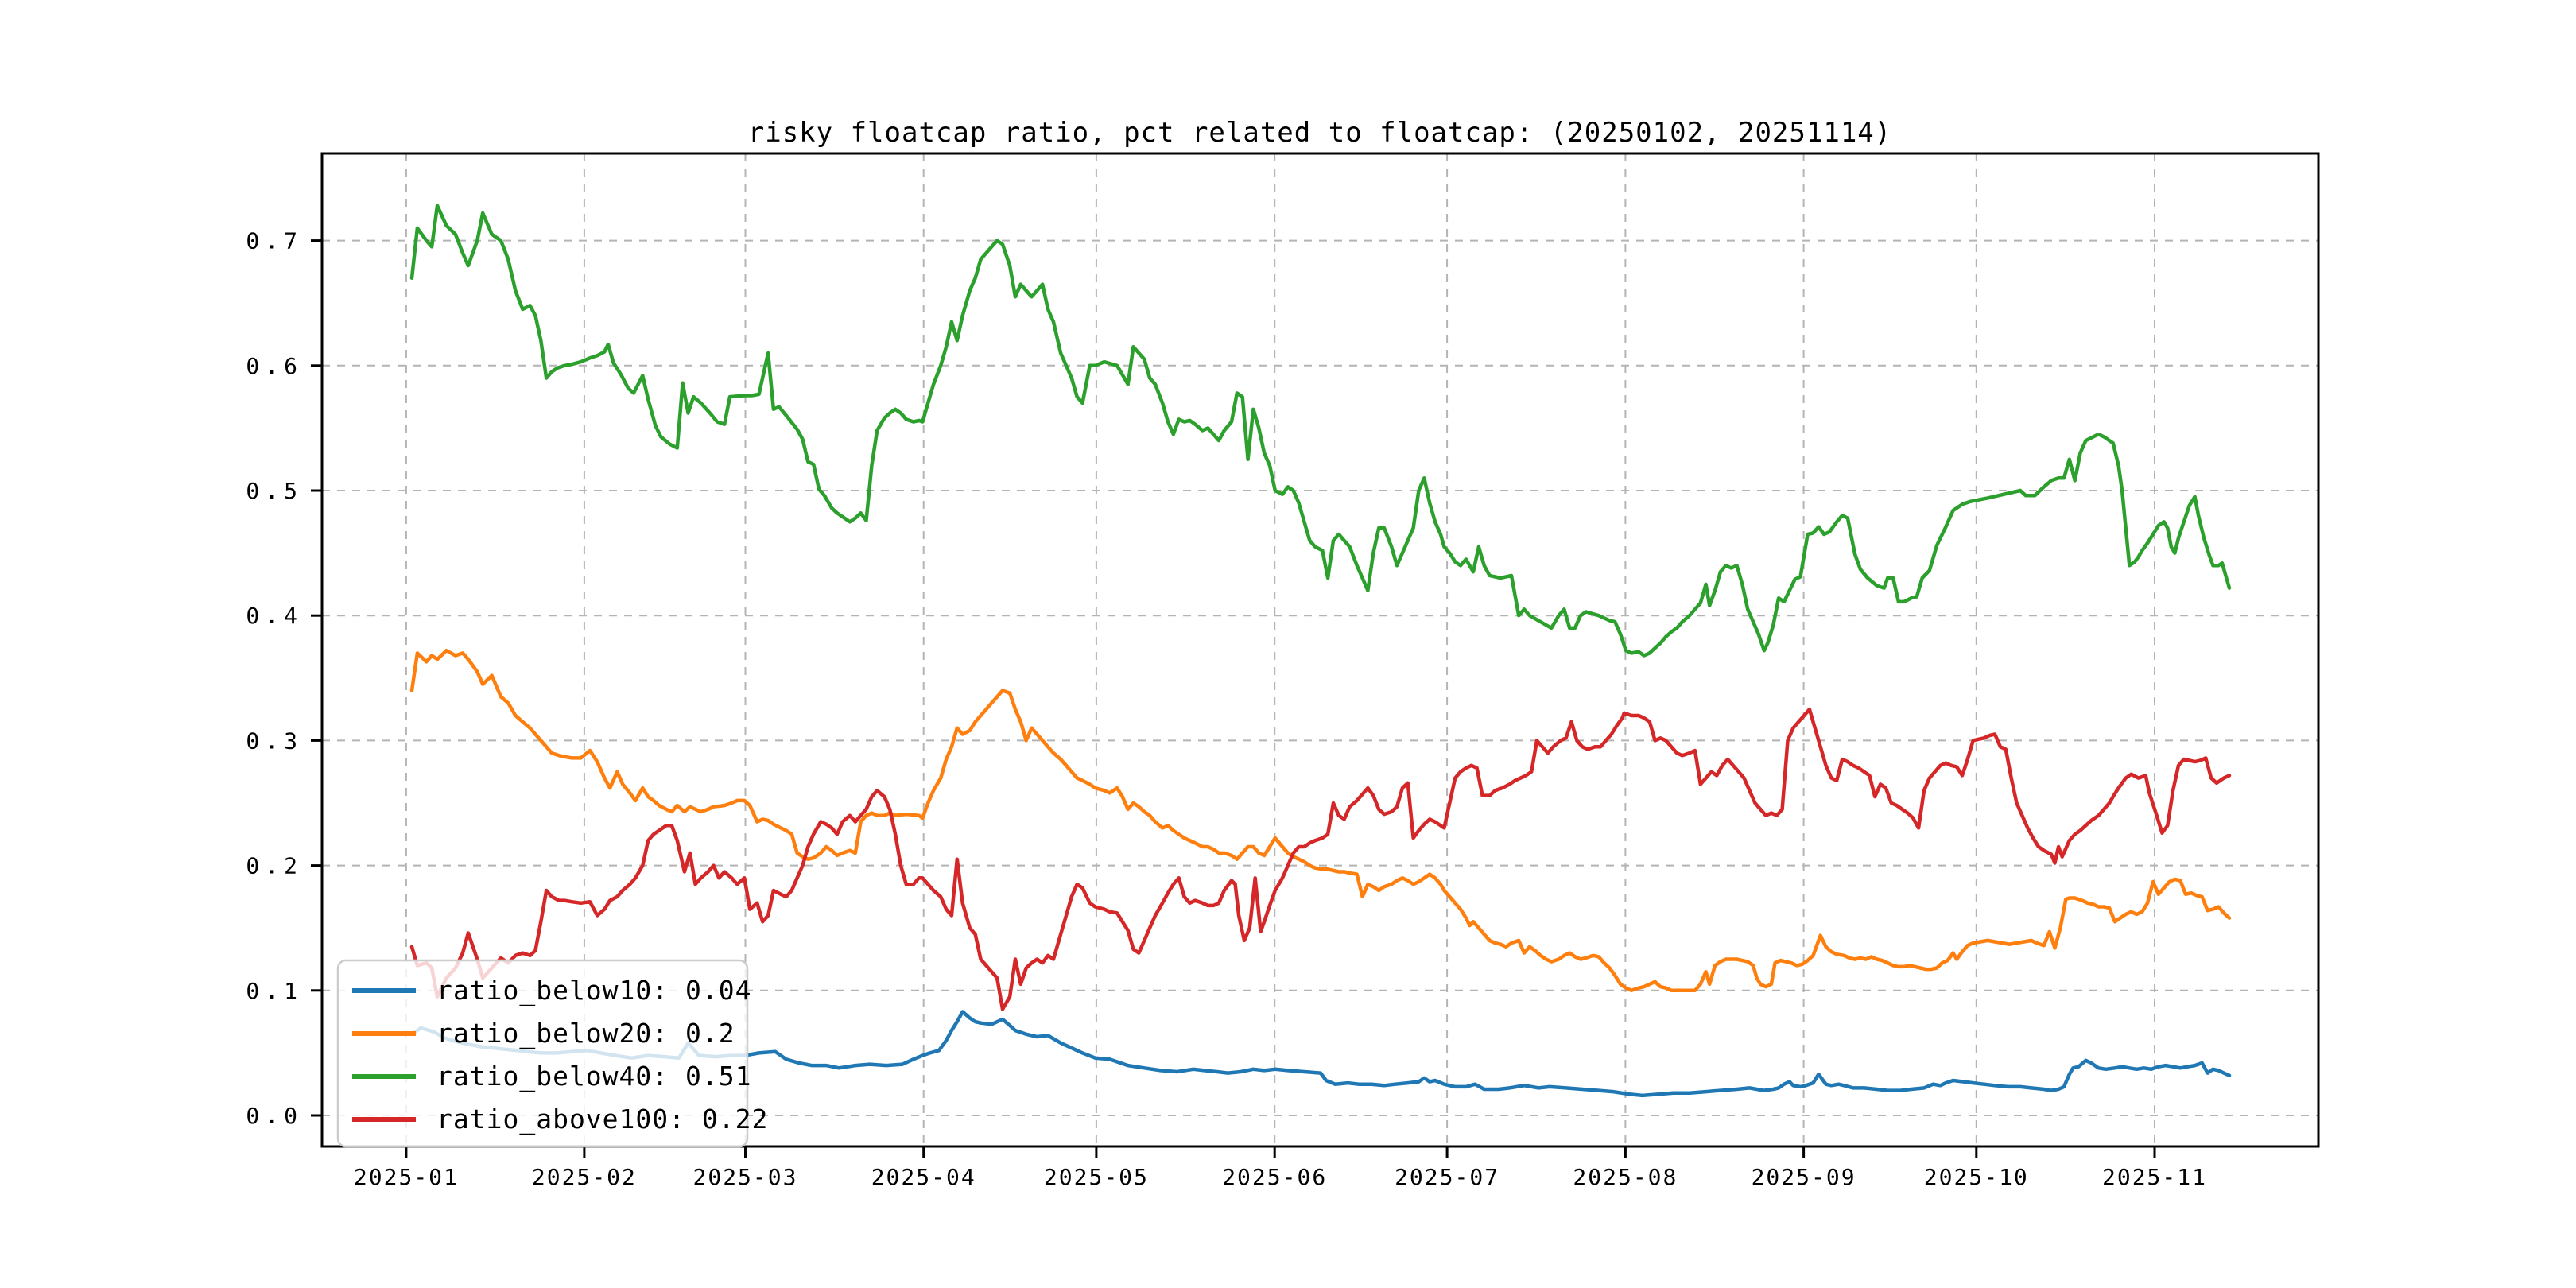 The image size is (2576, 1288). What do you see at coordinates (1321, 1054) in the screenshot?
I see `series-ratio_below10` at bounding box center [1321, 1054].